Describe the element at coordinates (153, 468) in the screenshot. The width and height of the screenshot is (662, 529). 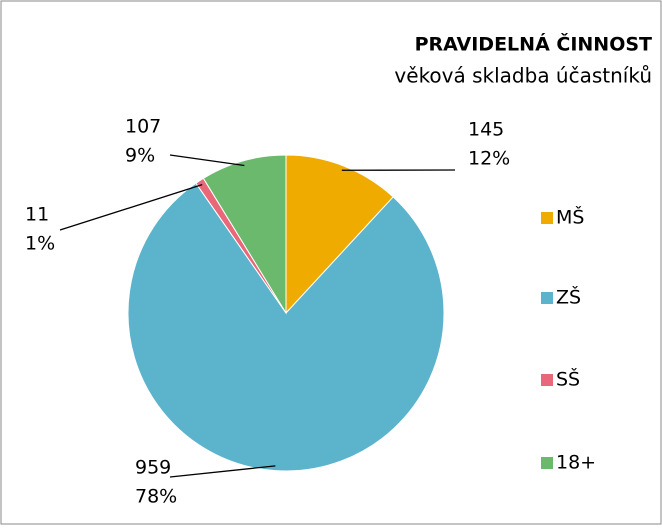
I see `data-label: 959` at that location.